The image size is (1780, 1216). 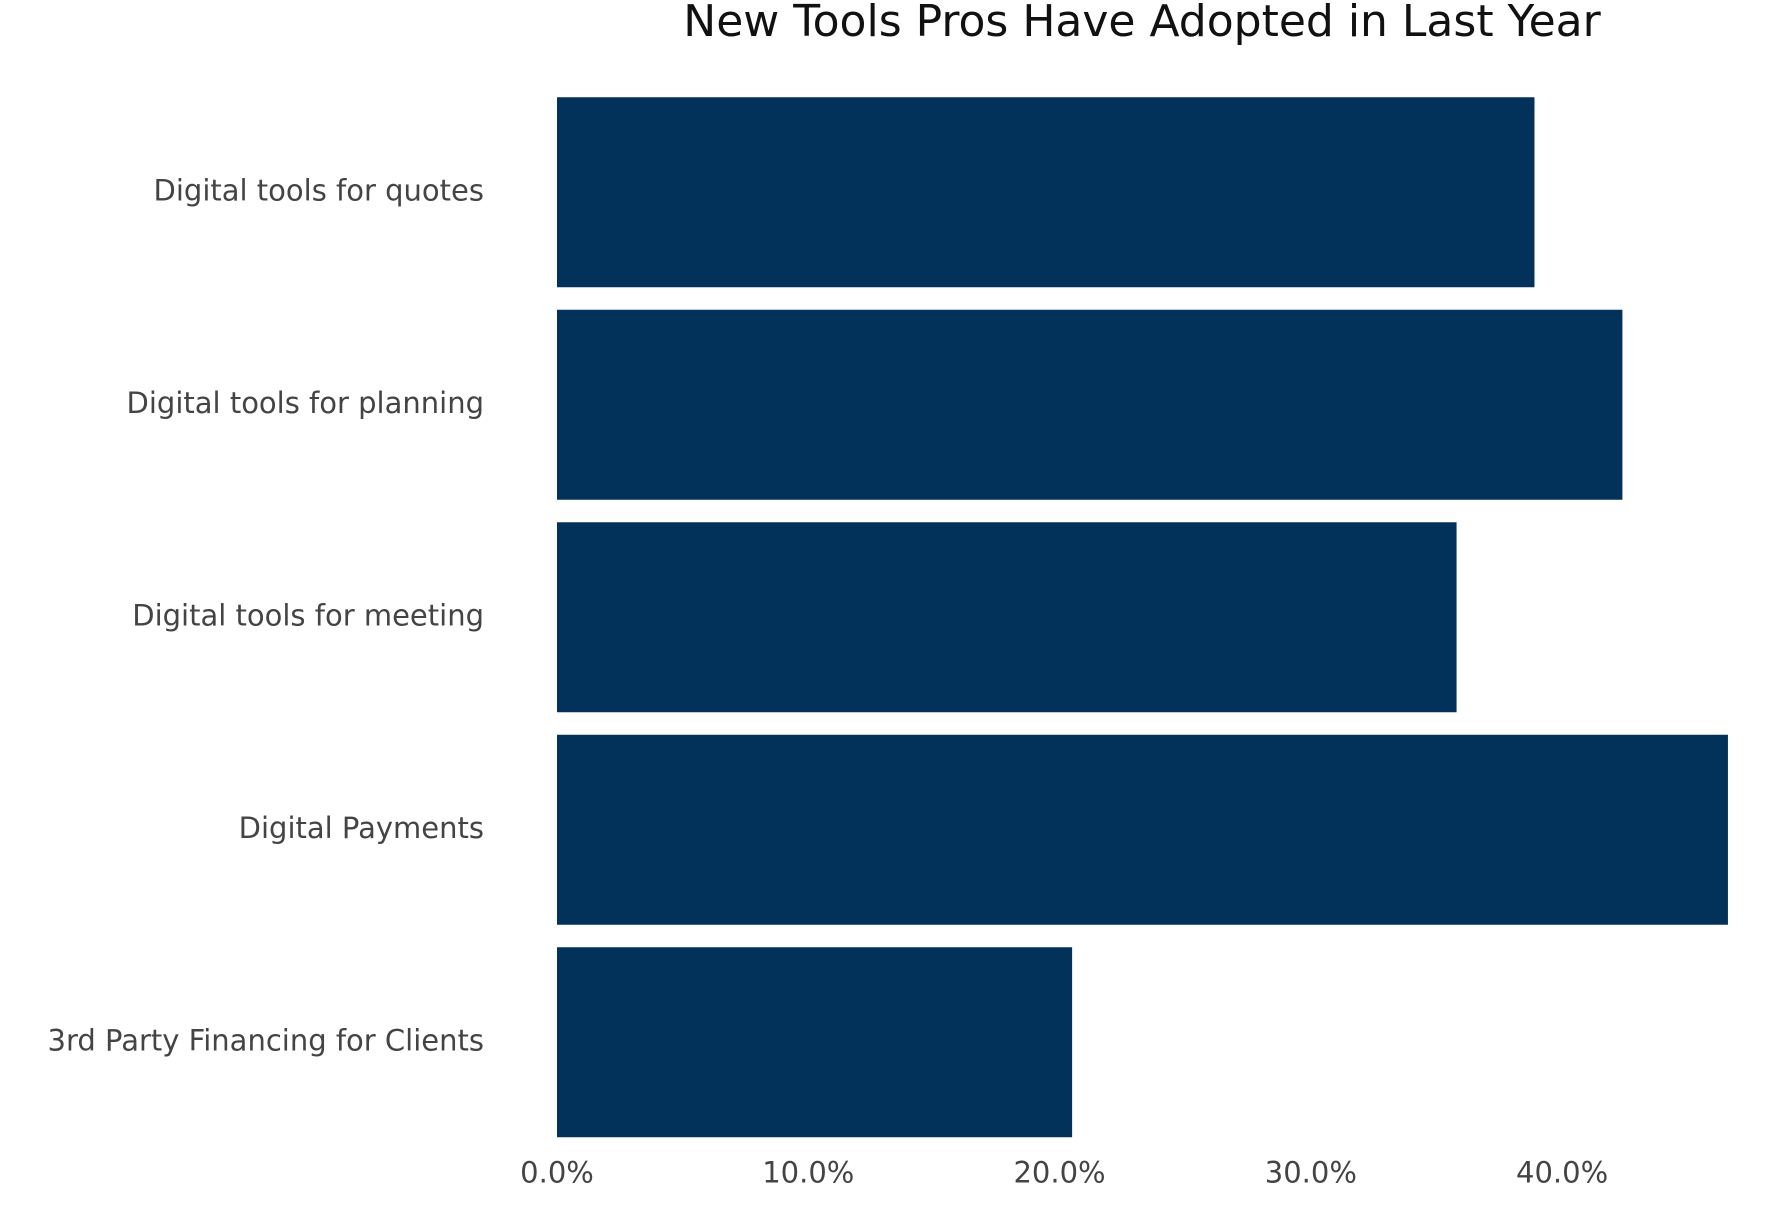 I want to click on y-tick-label: Digital tools for planning, so click(x=305, y=403).